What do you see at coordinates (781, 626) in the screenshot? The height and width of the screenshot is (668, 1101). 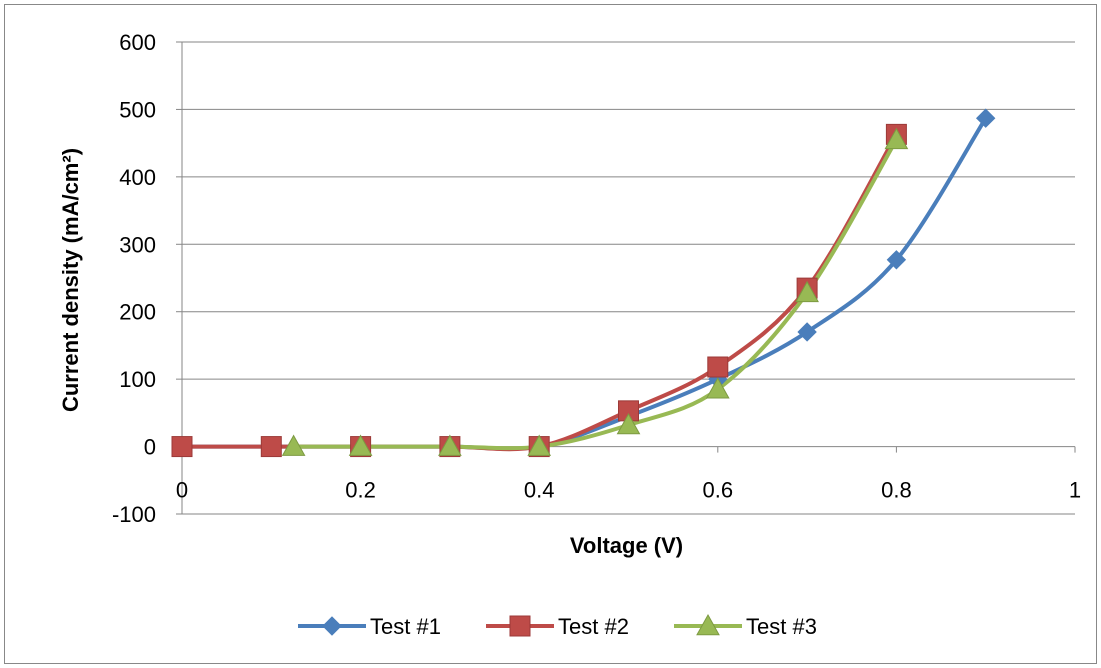 I see `legend-label-3: Test #3` at bounding box center [781, 626].